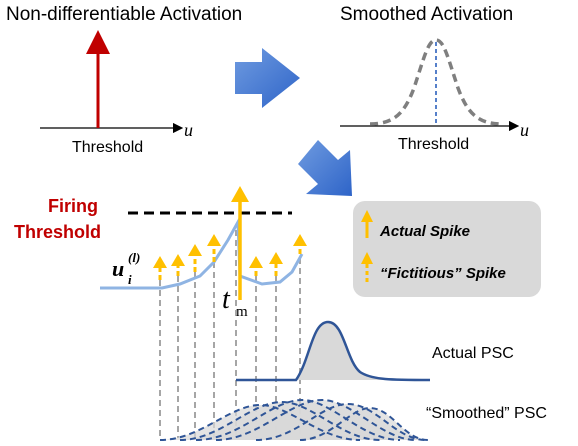 This screenshot has width=578, height=446. I want to click on left-threshold-label: Threshold, so click(107, 147).